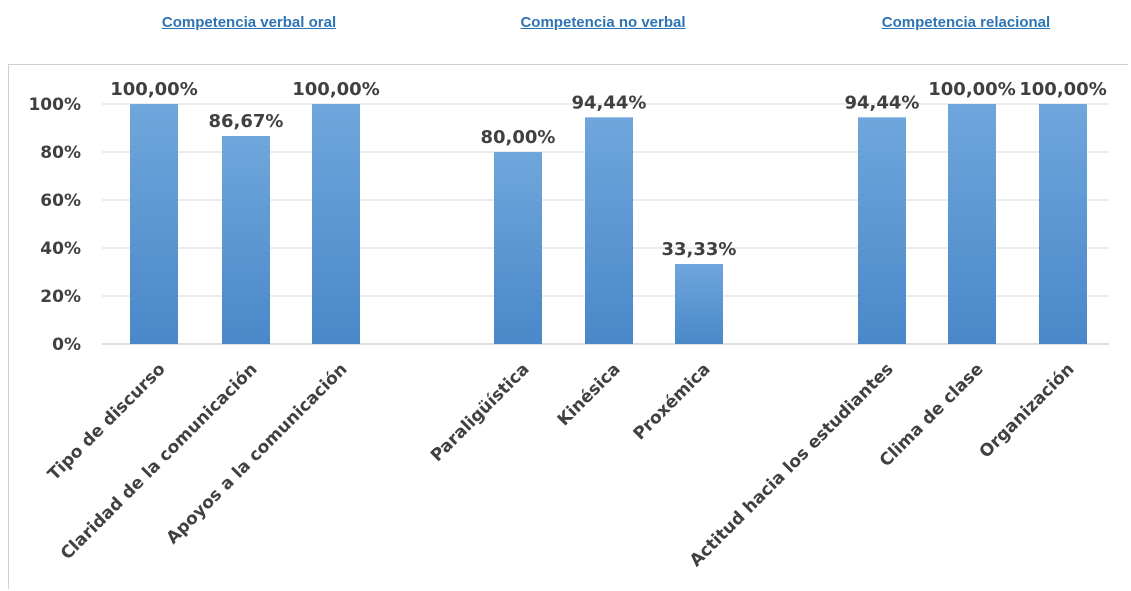 The image size is (1131, 591). Describe the element at coordinates (60, 249) in the screenshot. I see `y-tick-label: 40%` at that location.